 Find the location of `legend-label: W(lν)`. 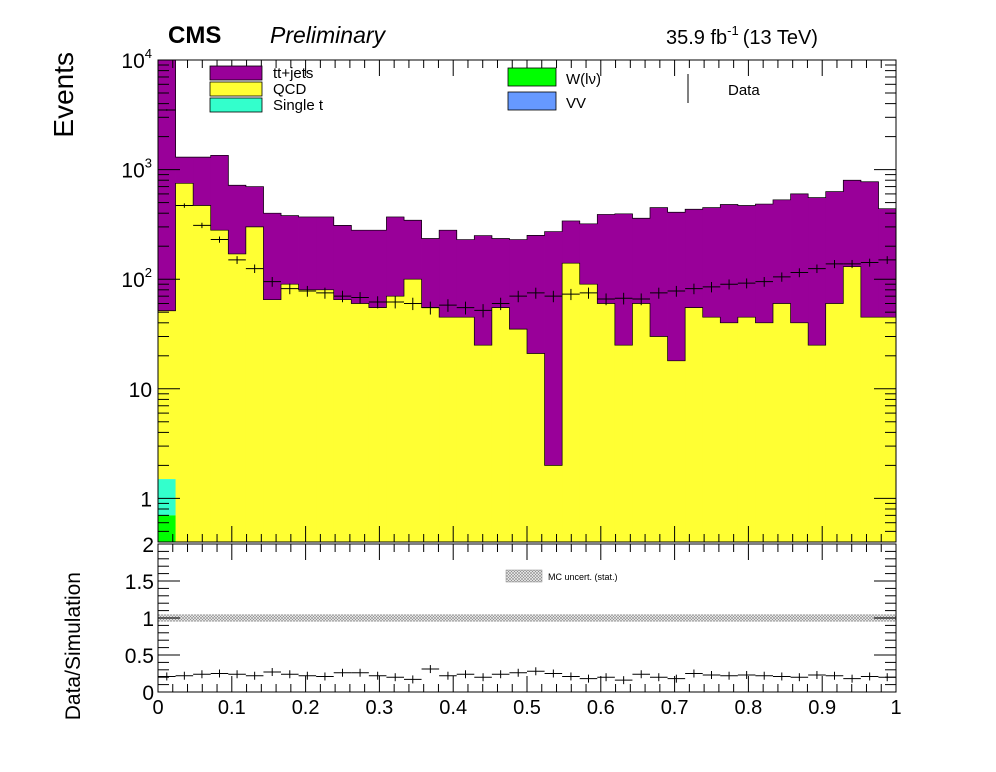

legend-label: W(lν) is located at coordinates (583, 79).